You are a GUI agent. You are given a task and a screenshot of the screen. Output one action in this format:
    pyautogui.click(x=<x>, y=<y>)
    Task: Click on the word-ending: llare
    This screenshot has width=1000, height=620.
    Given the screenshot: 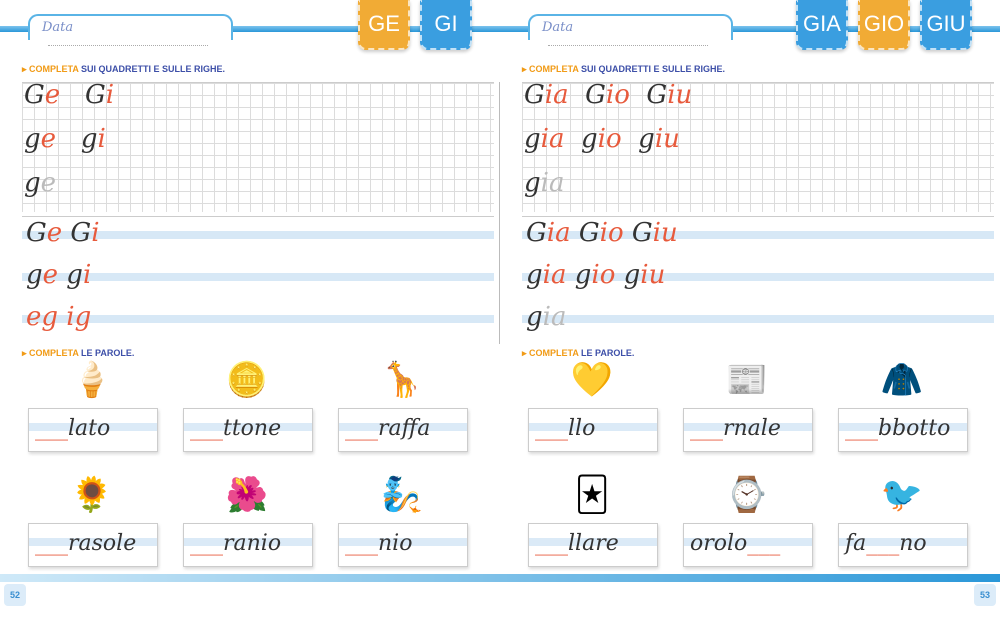 What is the action you would take?
    pyautogui.click(x=593, y=543)
    